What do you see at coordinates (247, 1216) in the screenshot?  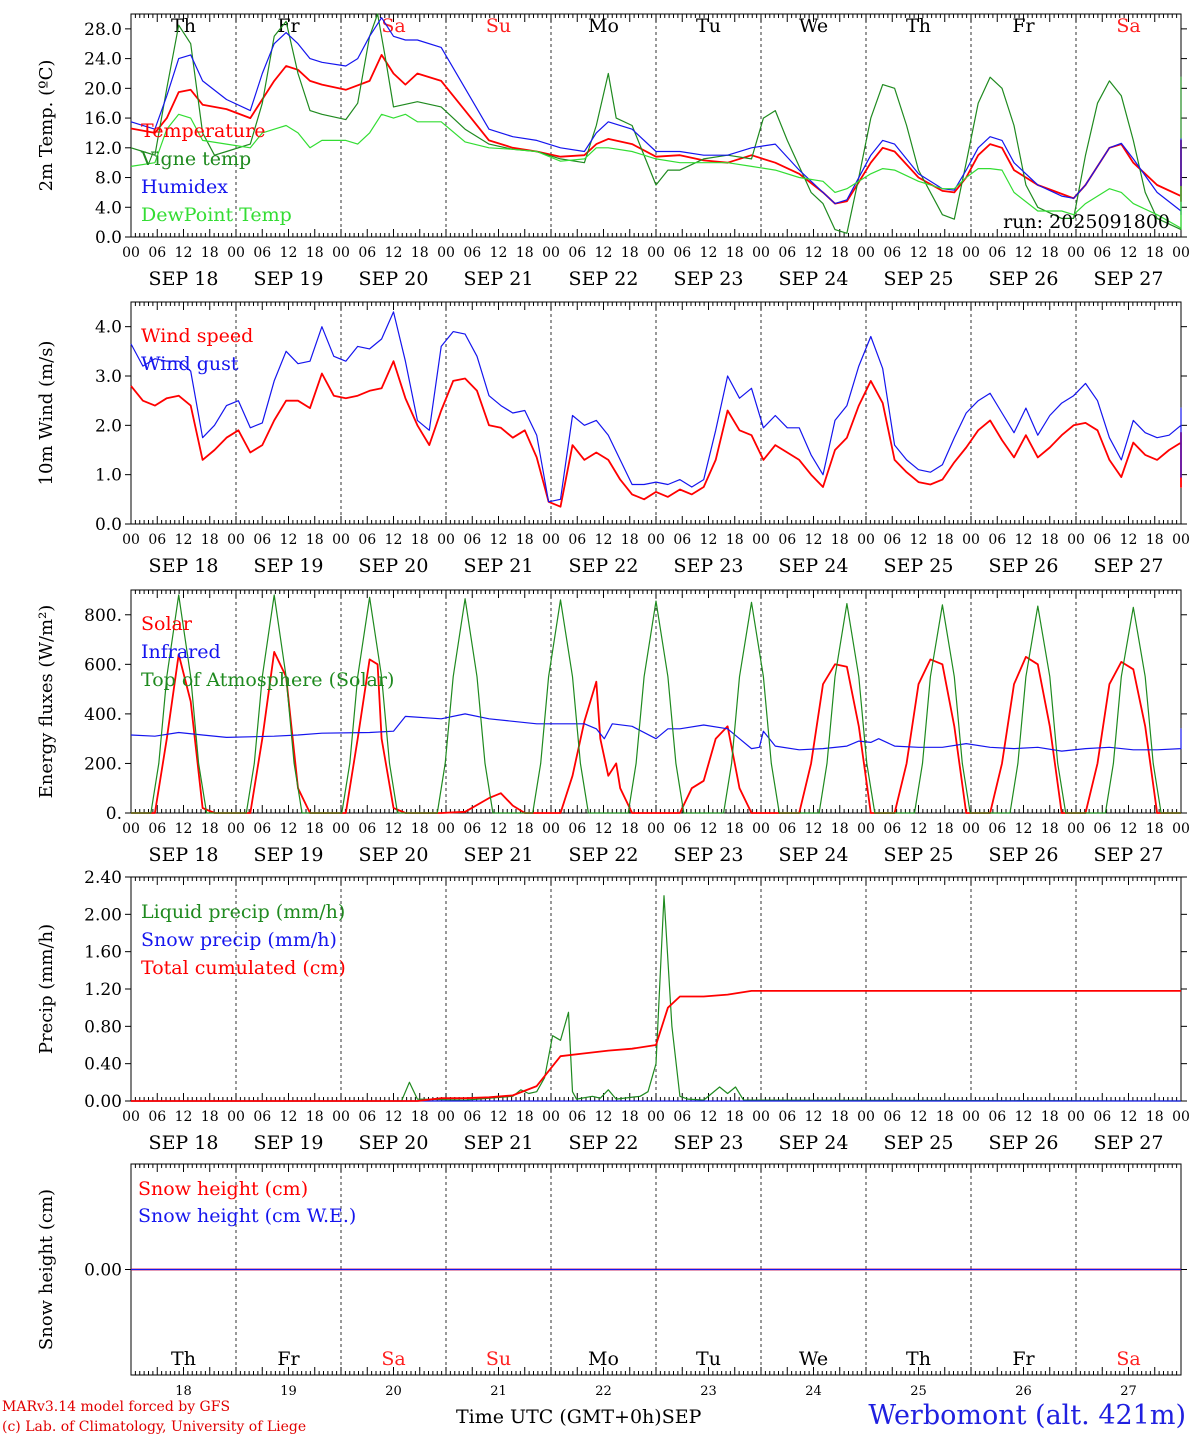 I see `legend-entry: Snow height (cm W.E.)` at bounding box center [247, 1216].